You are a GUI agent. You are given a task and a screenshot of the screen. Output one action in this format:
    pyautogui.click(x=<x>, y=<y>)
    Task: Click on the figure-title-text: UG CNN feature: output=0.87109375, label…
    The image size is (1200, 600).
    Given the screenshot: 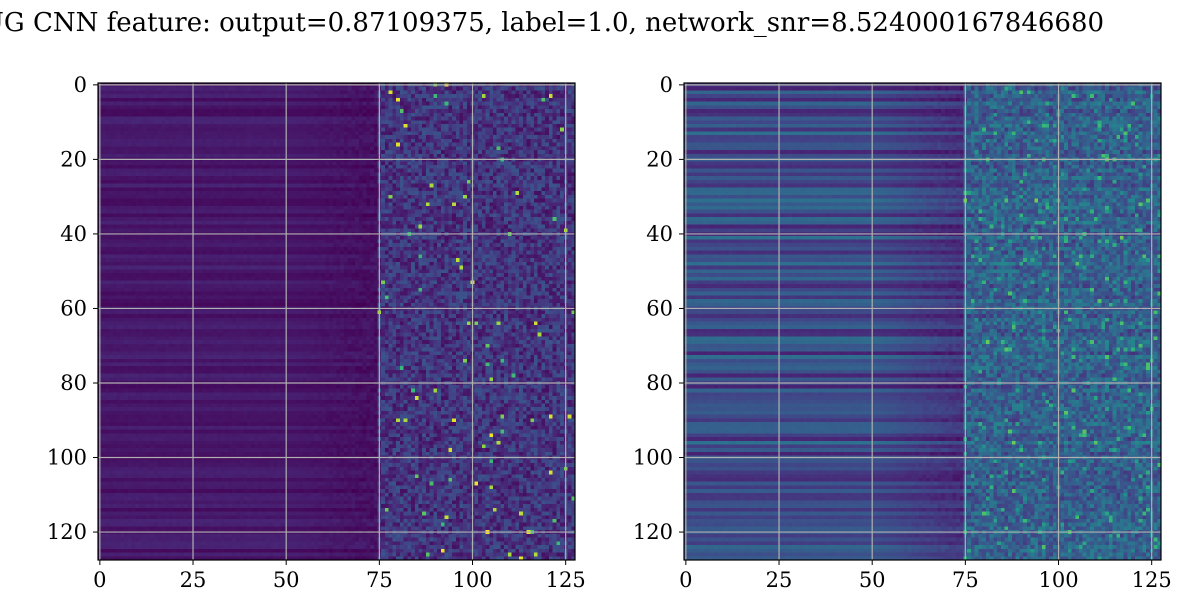 What is the action you would take?
    pyautogui.click(x=552, y=23)
    